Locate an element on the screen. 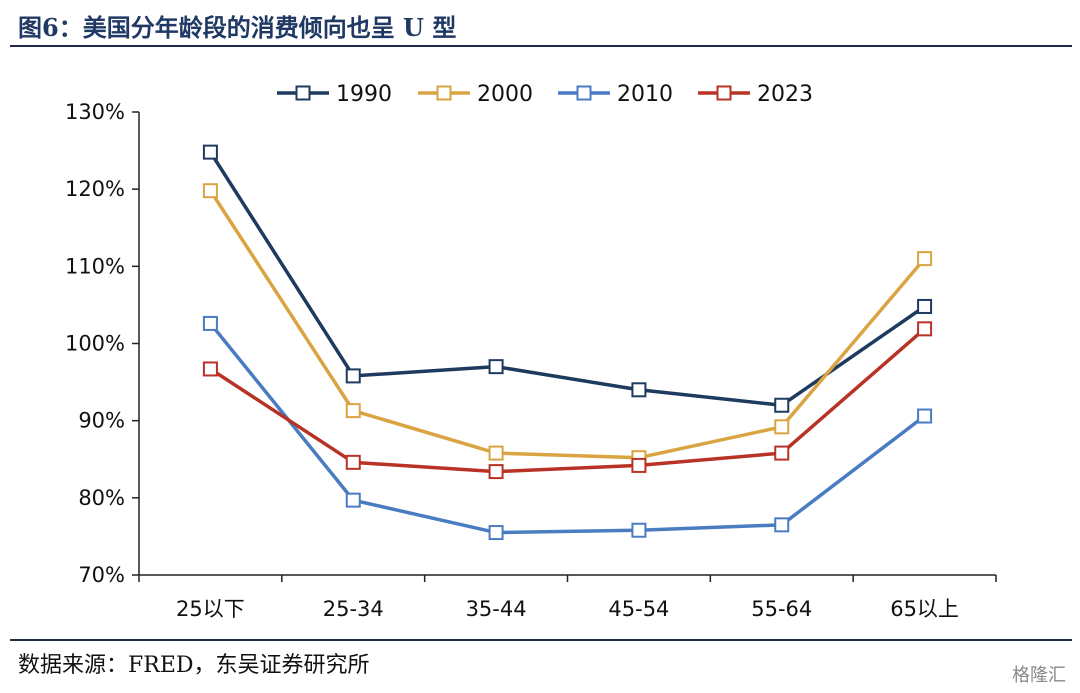  x-tick-label: 45-54 is located at coordinates (638, 609).